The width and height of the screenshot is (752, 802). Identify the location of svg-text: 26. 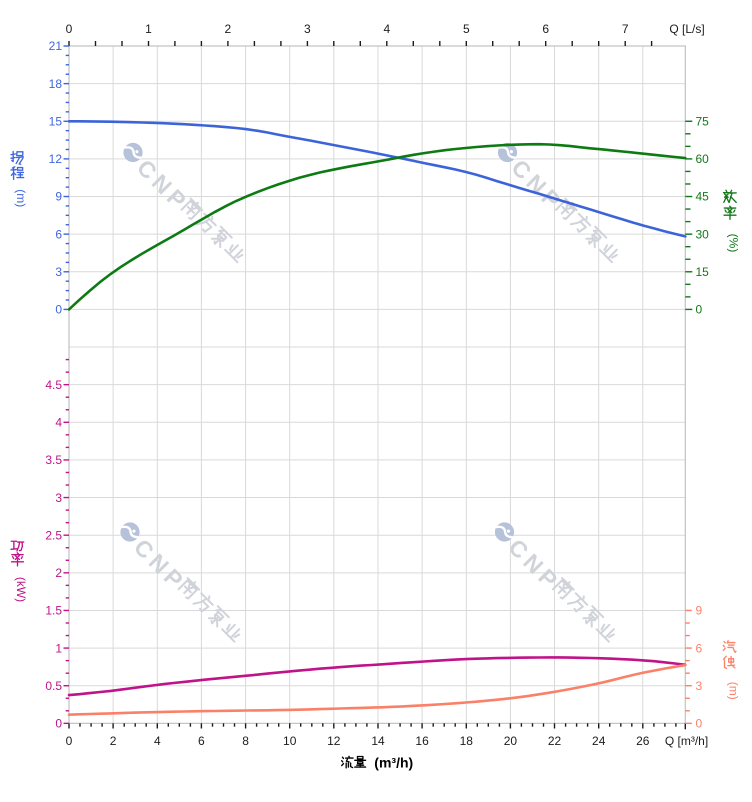
(643, 741).